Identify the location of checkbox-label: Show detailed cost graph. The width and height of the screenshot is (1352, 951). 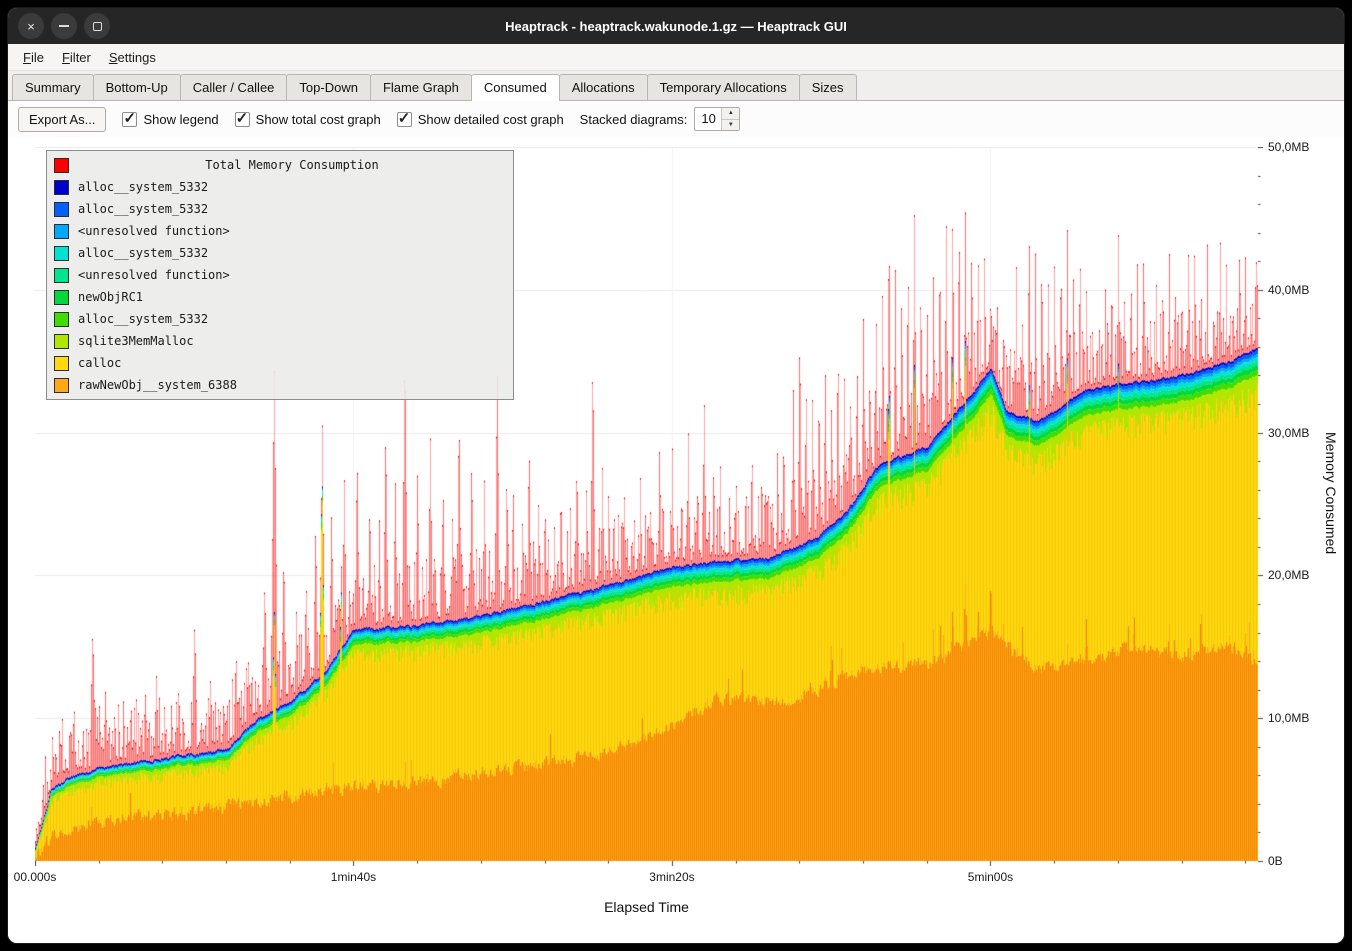
(490, 119).